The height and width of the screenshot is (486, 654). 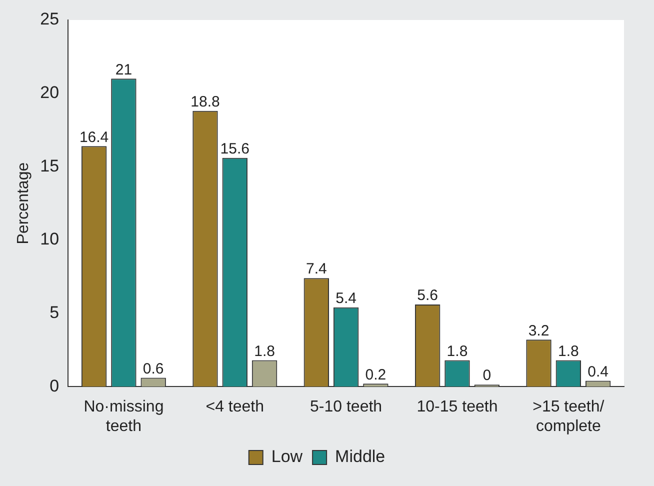 What do you see at coordinates (235, 149) in the screenshot?
I see `data-label: 15.6` at bounding box center [235, 149].